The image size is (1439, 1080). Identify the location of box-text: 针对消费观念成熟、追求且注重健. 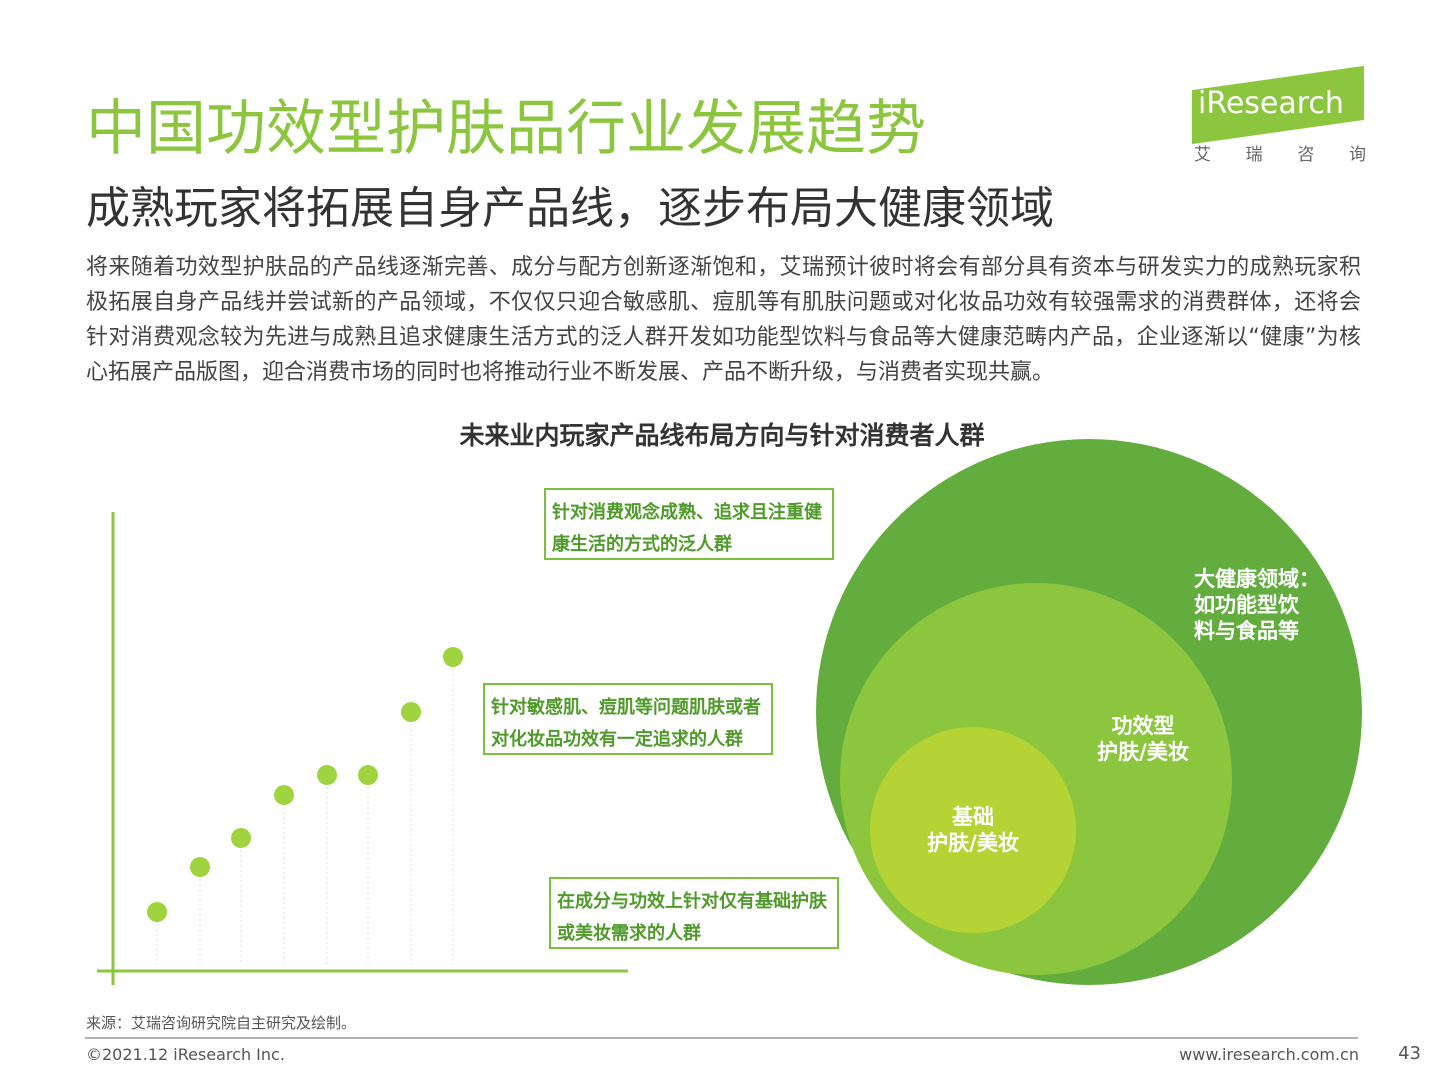
(687, 512).